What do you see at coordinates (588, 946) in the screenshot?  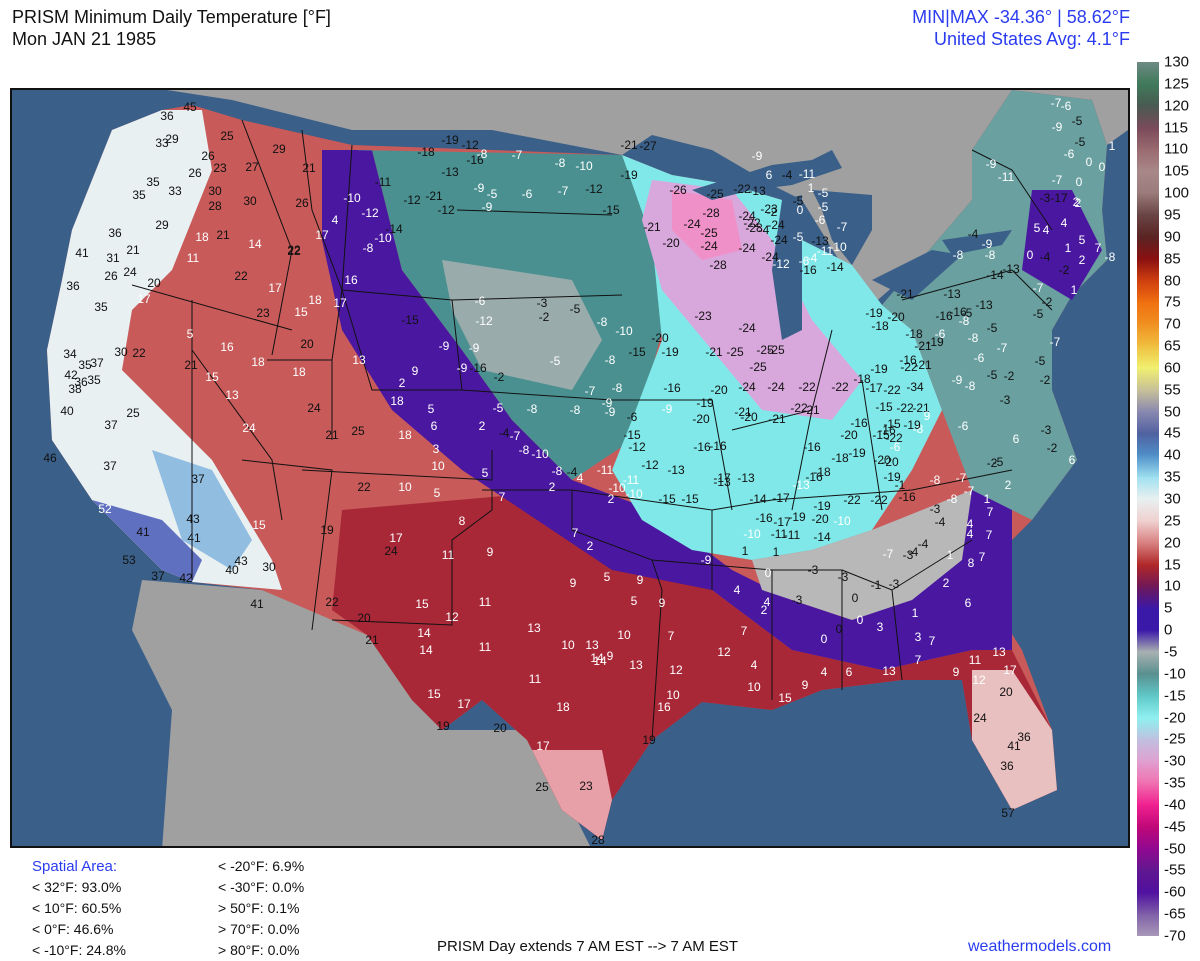 I see `prism-day-note: PRISM Day extends 7 AM EST --> 7 AM EST` at bounding box center [588, 946].